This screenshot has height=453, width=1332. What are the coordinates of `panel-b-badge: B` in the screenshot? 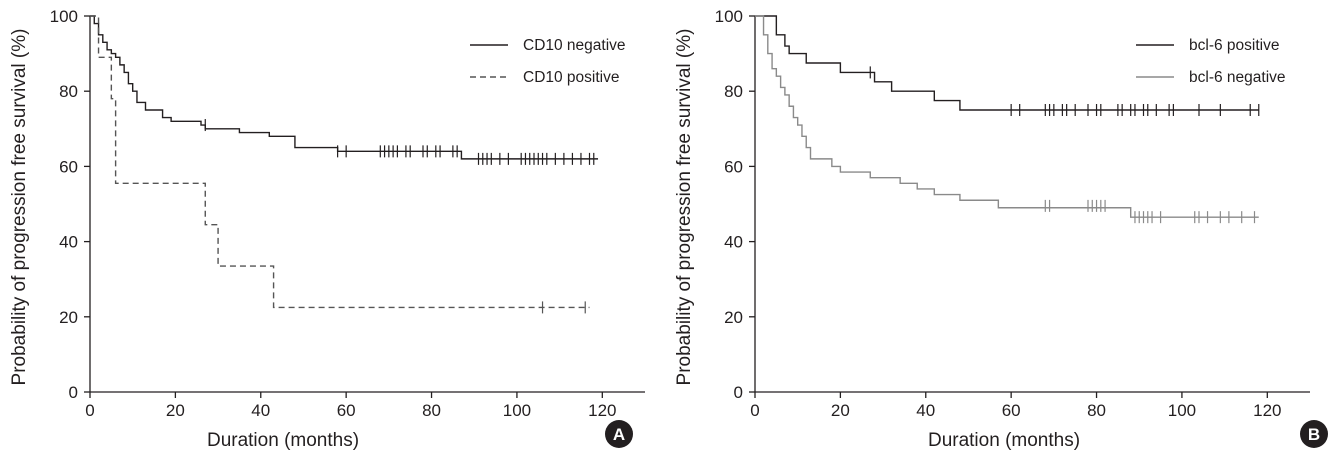 It's located at (1314, 434).